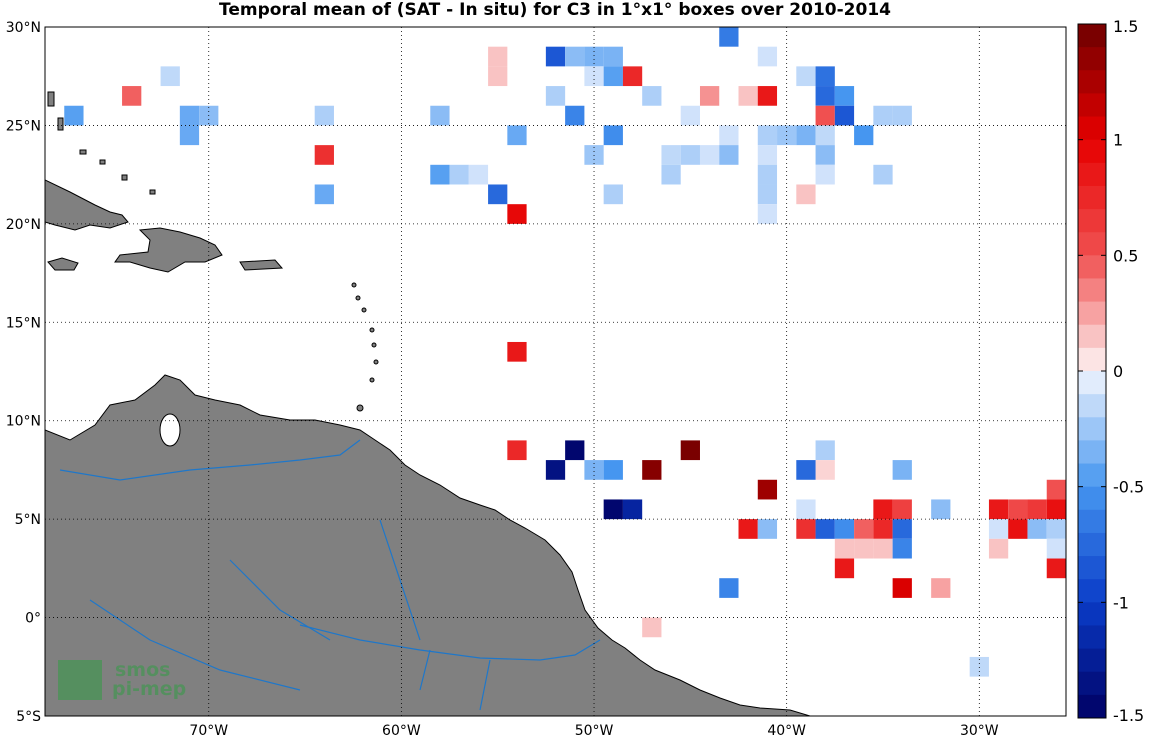 The height and width of the screenshot is (738, 1150). I want to click on colorbar, so click(1092, 371).